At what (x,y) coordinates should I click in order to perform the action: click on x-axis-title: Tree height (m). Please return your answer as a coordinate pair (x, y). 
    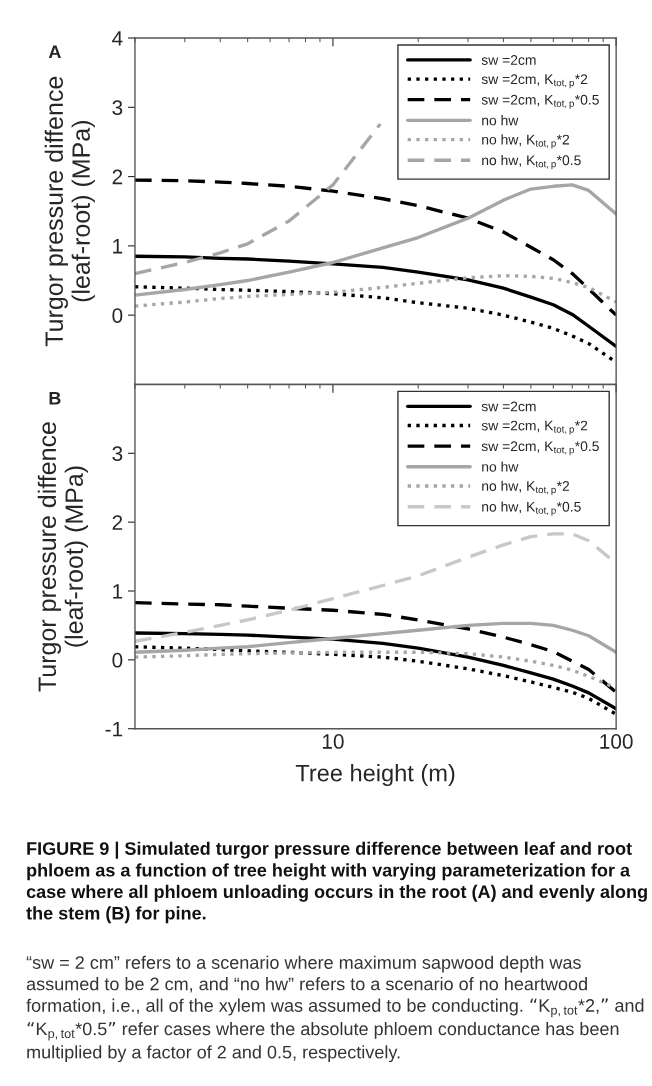
    Looking at the image, I should click on (375, 775).